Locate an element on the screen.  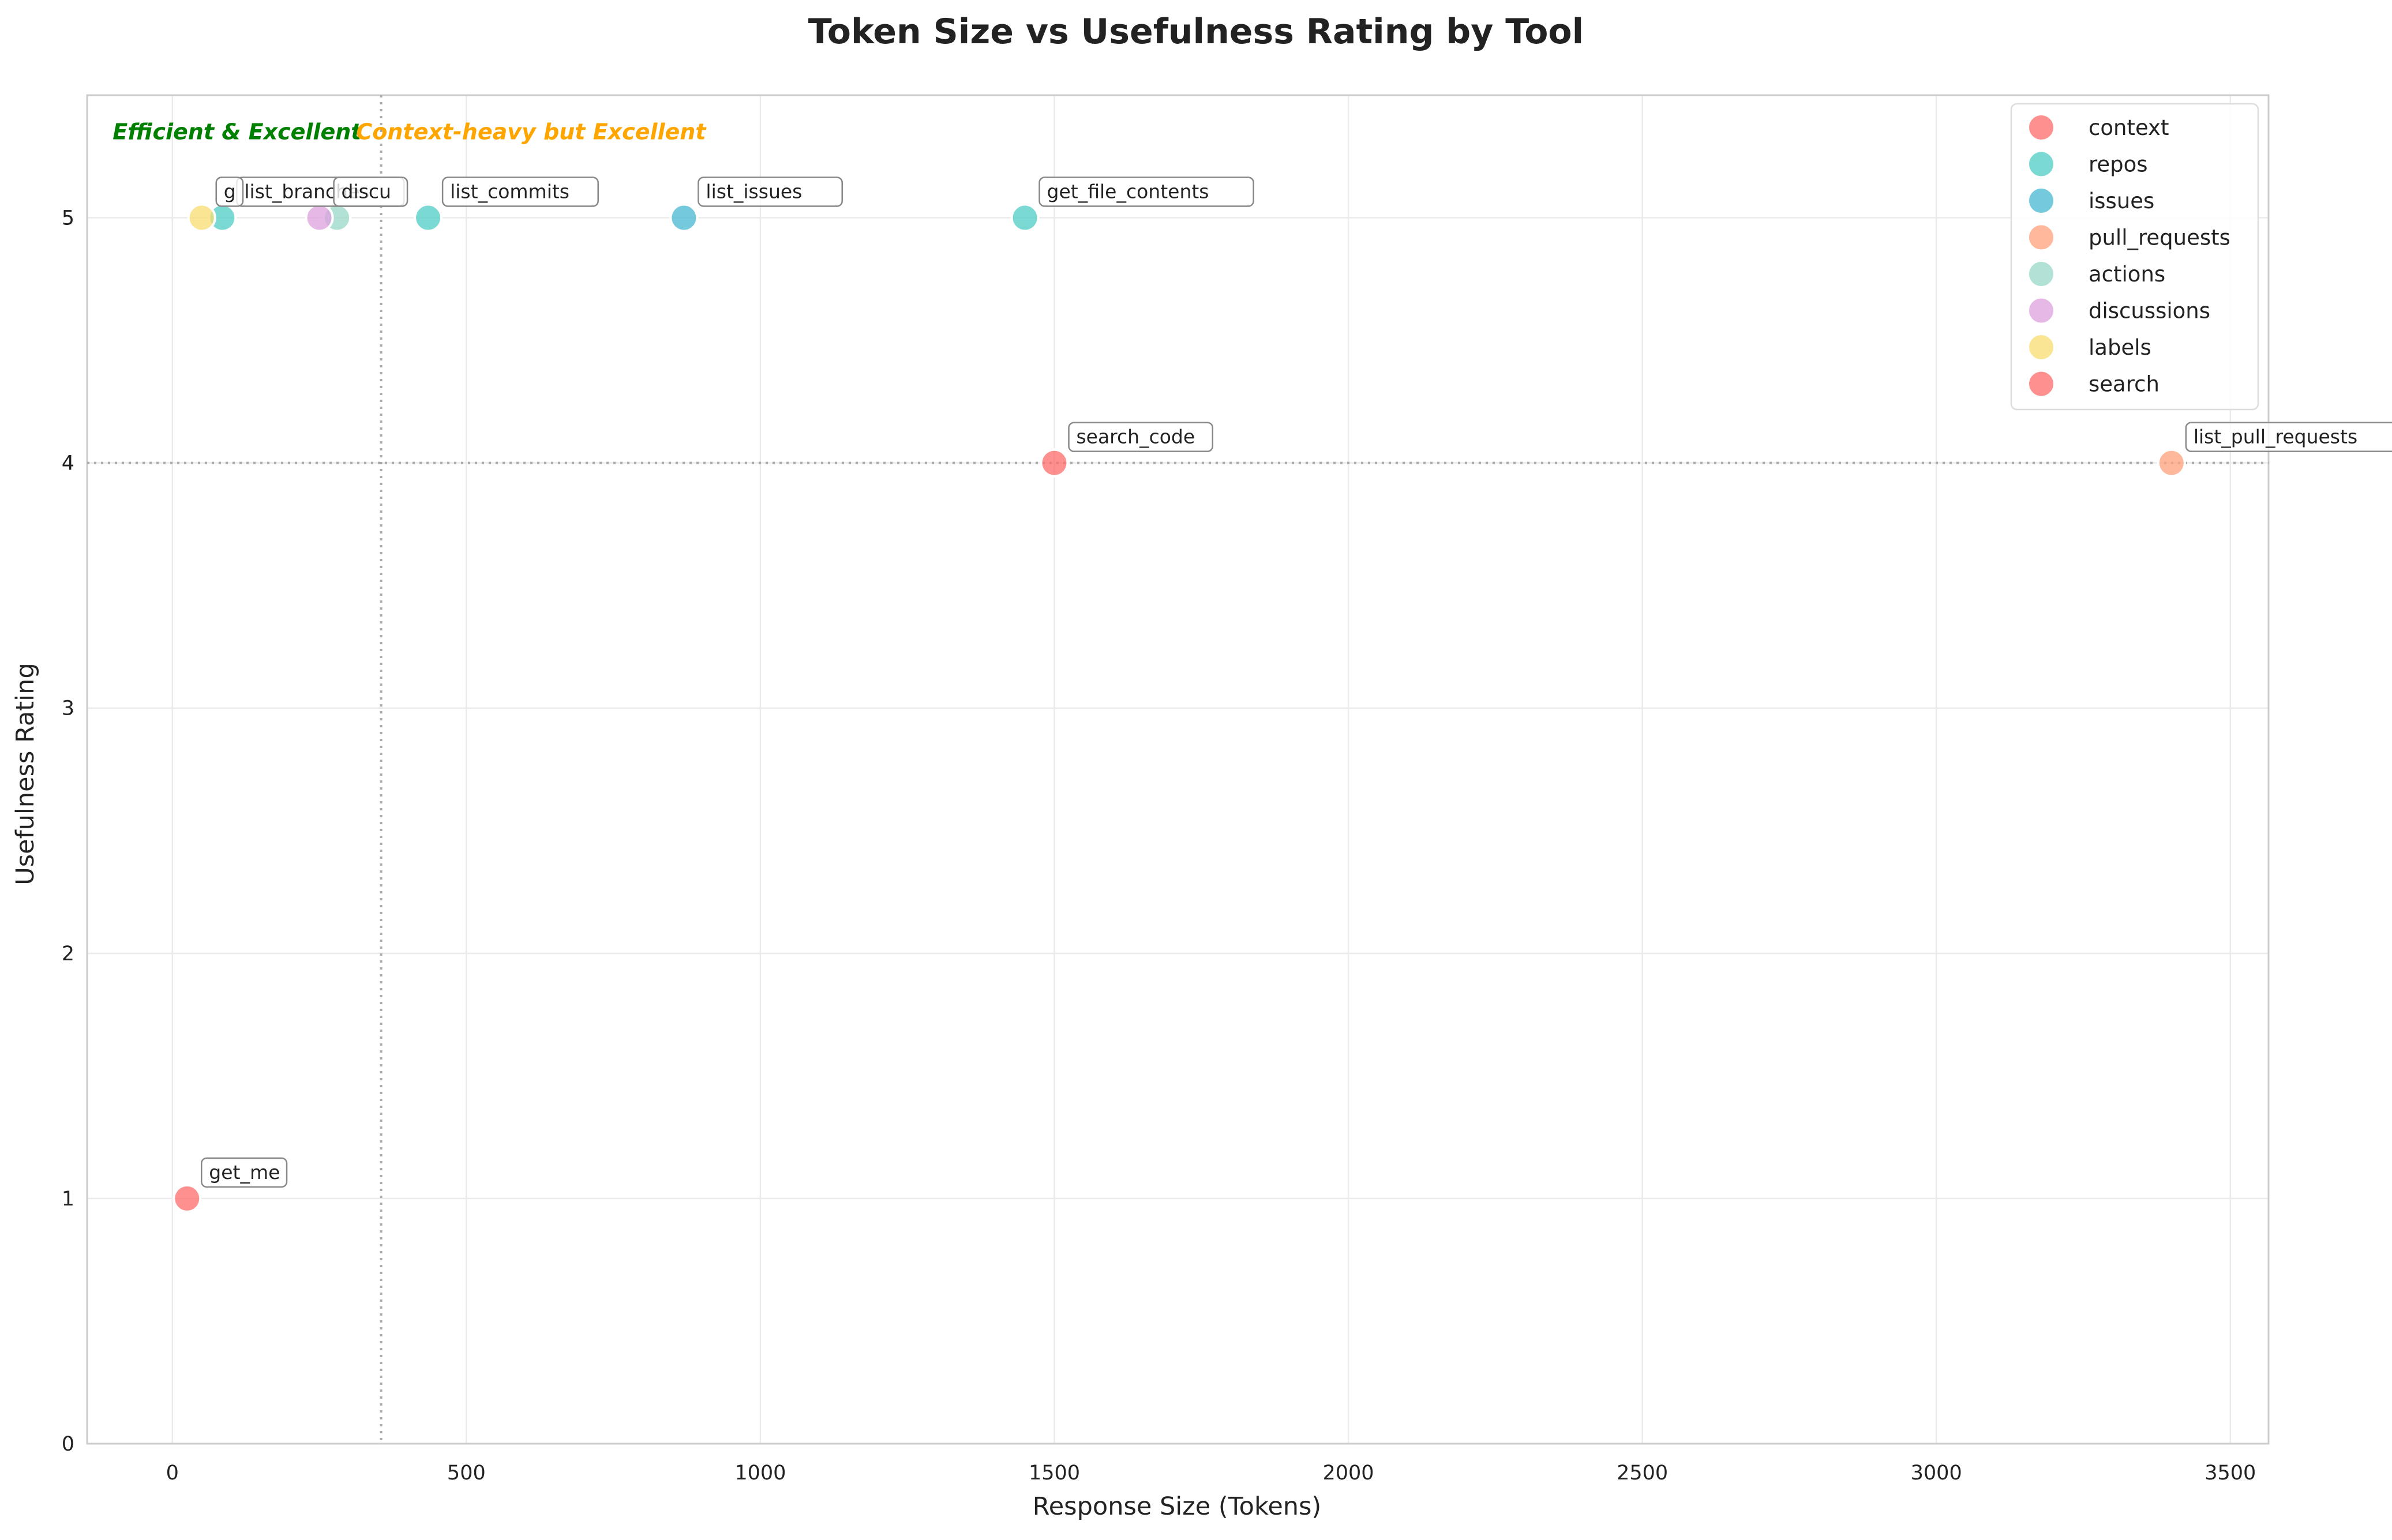
point-label: search_code is located at coordinates (1135, 437).